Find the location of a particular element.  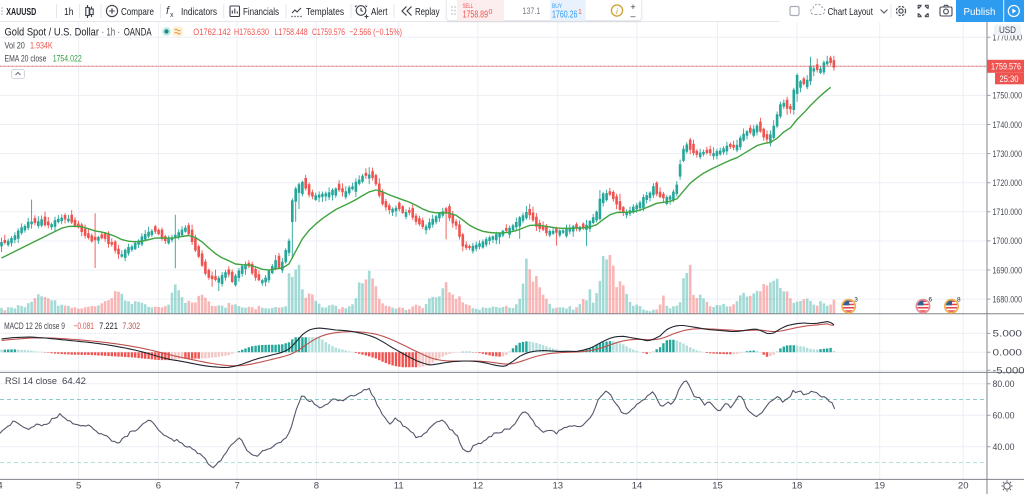

svg-text: H1763.630 is located at coordinates (251, 32).